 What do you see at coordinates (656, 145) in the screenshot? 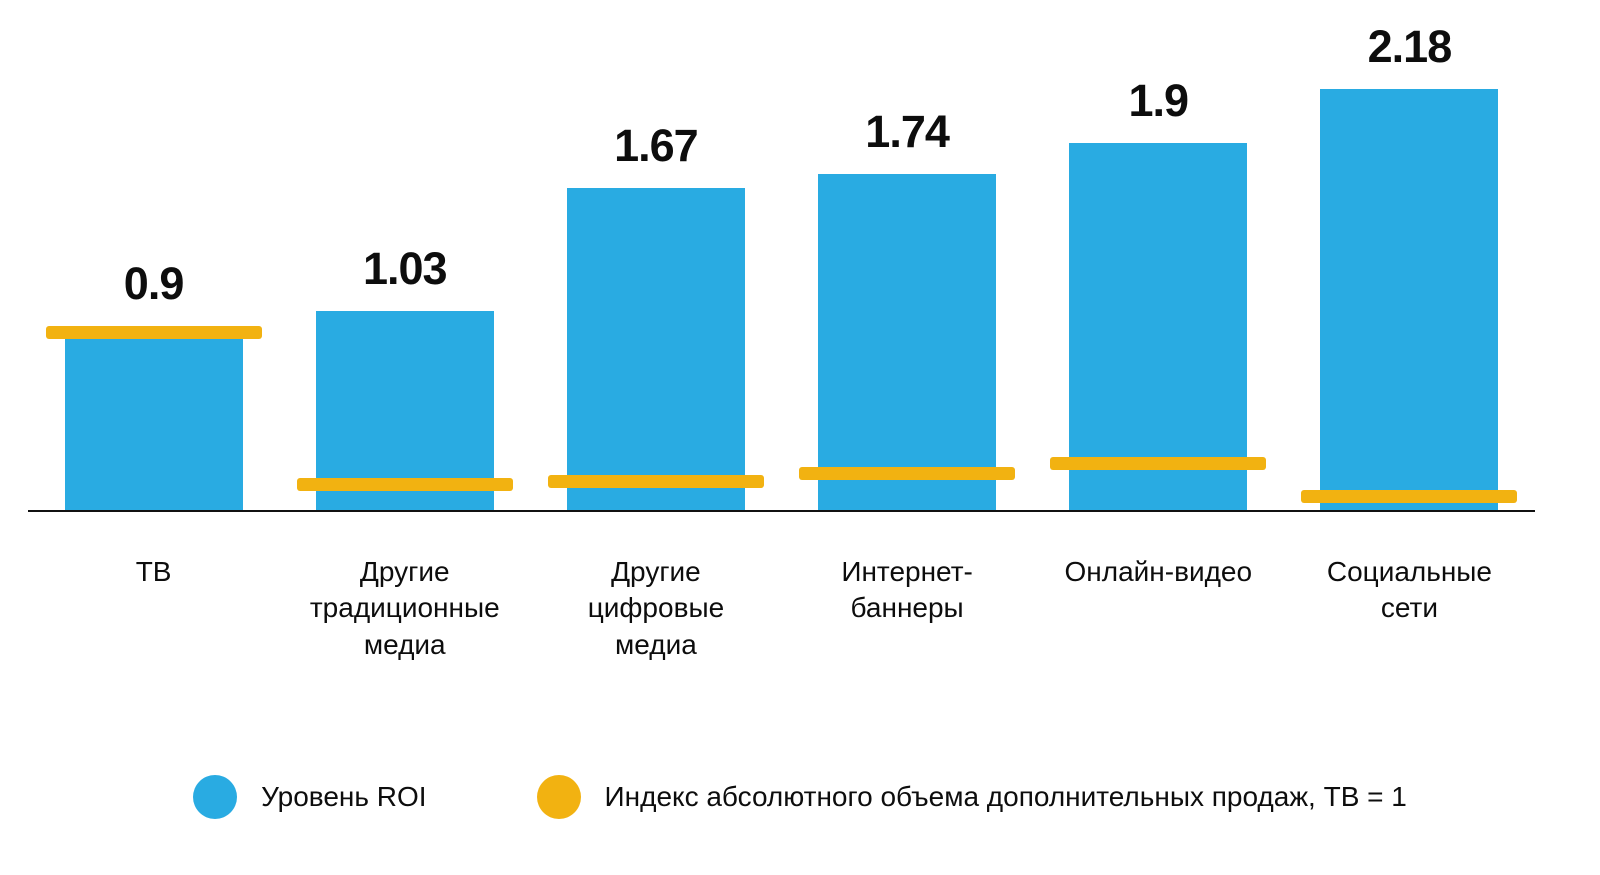
I see `bar-value-label: 1.67` at bounding box center [656, 145].